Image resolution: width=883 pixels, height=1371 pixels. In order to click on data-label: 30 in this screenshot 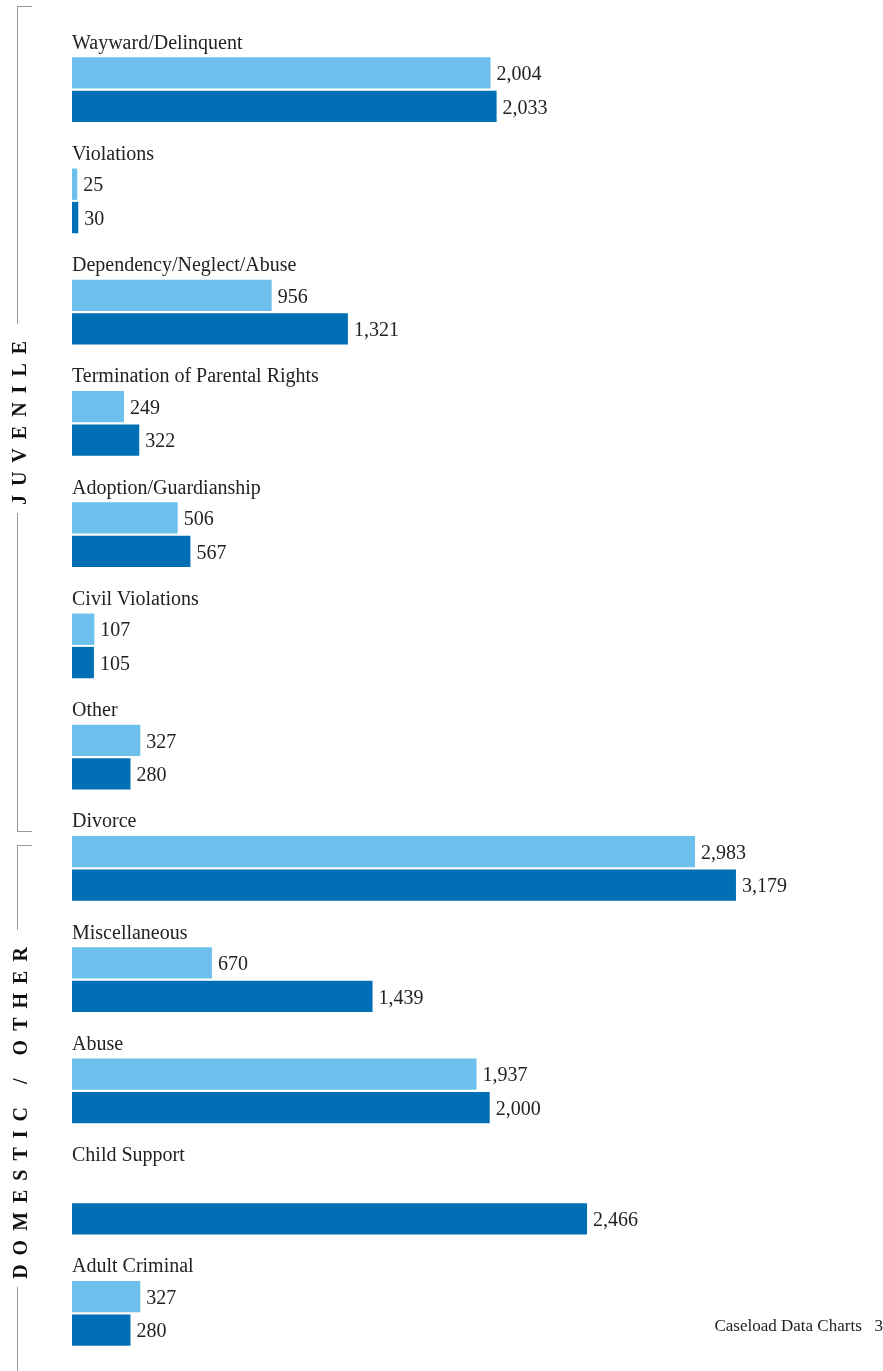, I will do `click(94, 217)`.